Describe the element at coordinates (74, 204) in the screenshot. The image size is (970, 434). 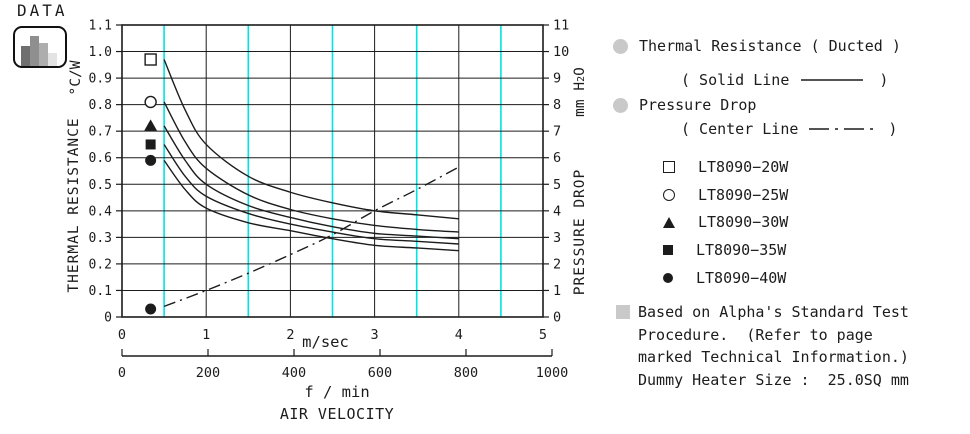
I see `y-left-title: THERMAL RESISTANCE` at that location.